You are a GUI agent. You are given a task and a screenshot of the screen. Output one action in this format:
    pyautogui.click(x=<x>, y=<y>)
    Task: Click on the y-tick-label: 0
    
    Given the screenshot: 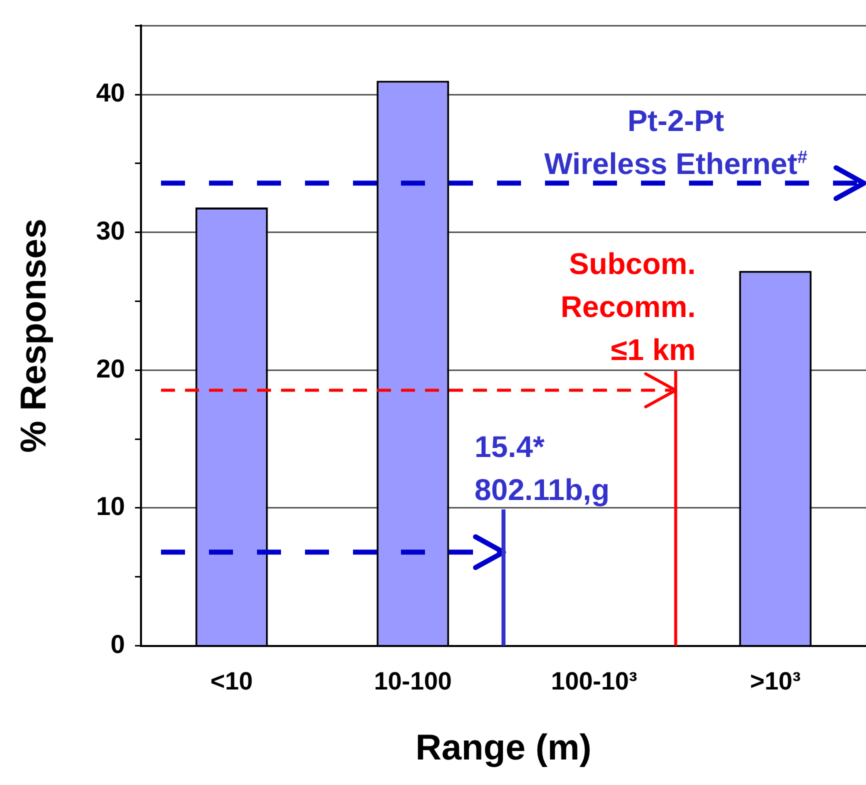 What is the action you would take?
    pyautogui.click(x=117, y=643)
    